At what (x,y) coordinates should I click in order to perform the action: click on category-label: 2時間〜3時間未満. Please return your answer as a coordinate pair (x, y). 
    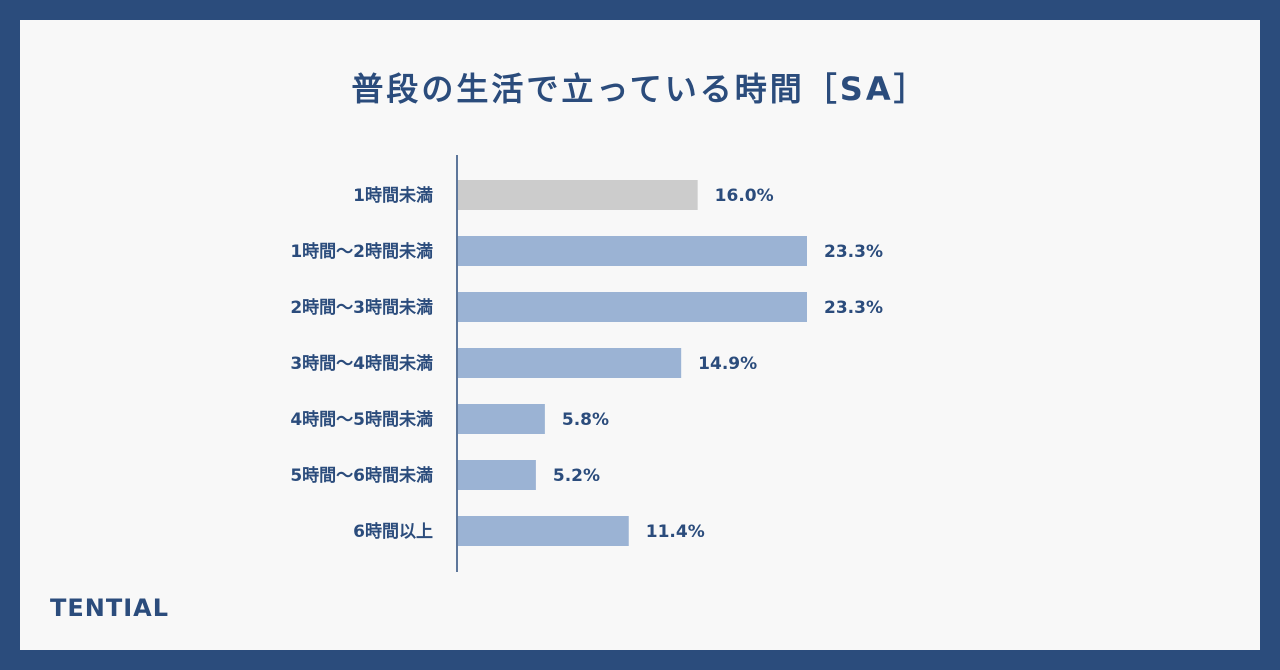
    Looking at the image, I should click on (361, 307).